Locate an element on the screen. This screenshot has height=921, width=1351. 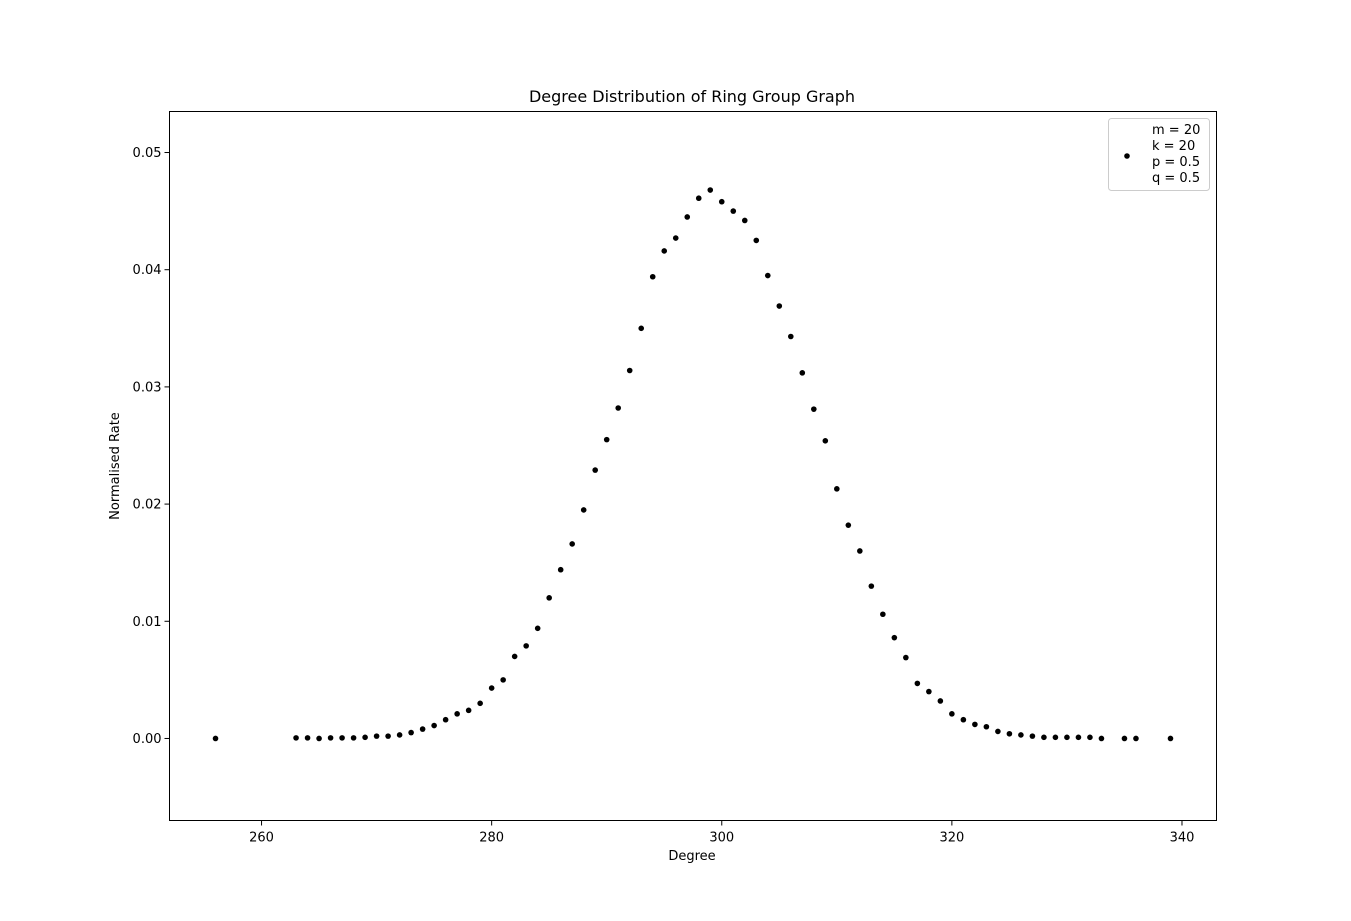
y-tick-label: 0.04 is located at coordinates (147, 270).